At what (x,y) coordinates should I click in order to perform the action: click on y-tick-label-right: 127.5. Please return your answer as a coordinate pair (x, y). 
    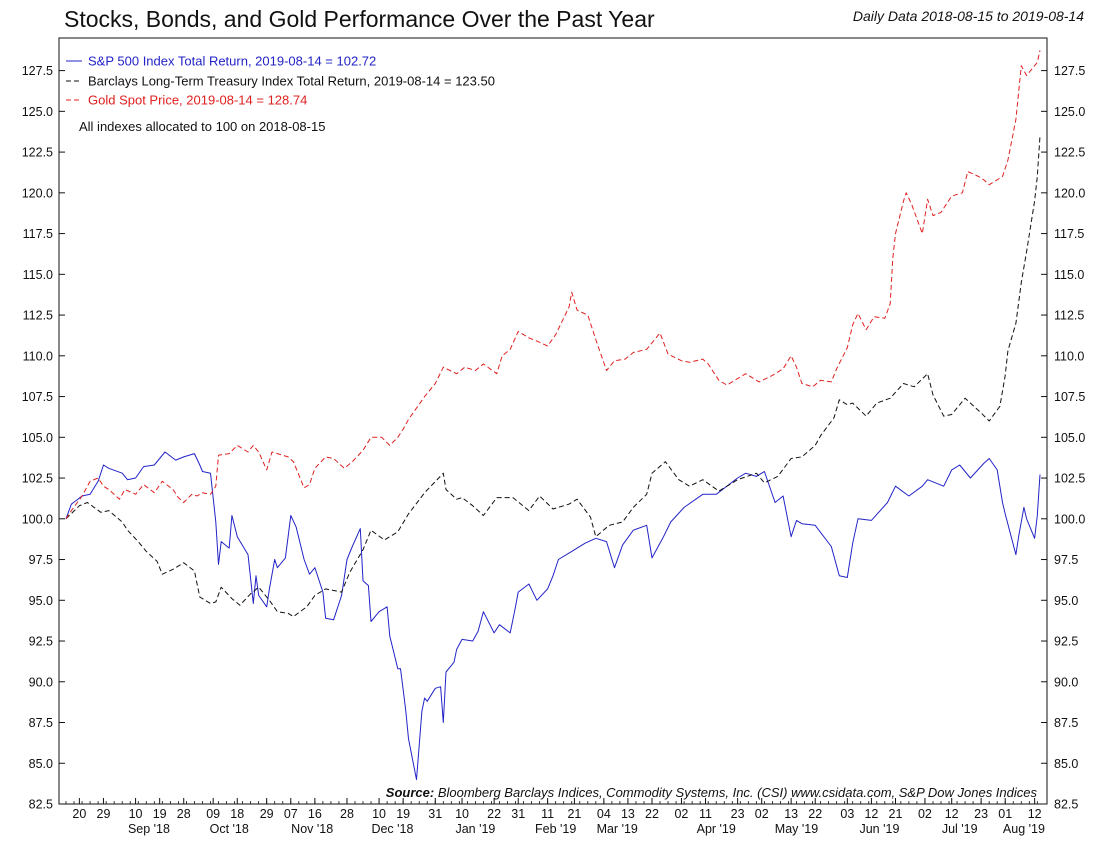
    Looking at the image, I should click on (1069, 71).